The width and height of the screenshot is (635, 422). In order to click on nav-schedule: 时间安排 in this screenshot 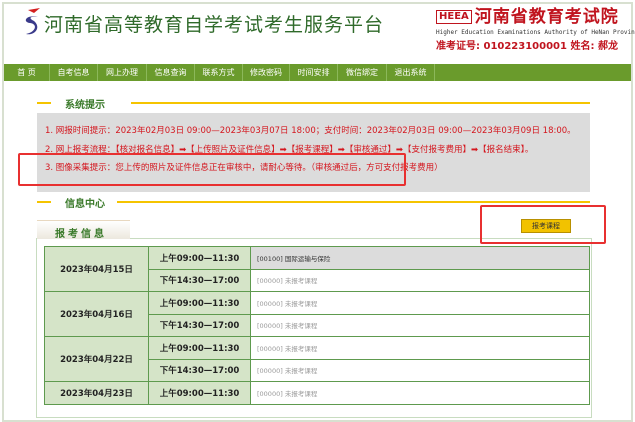, I will do `click(314, 72)`.